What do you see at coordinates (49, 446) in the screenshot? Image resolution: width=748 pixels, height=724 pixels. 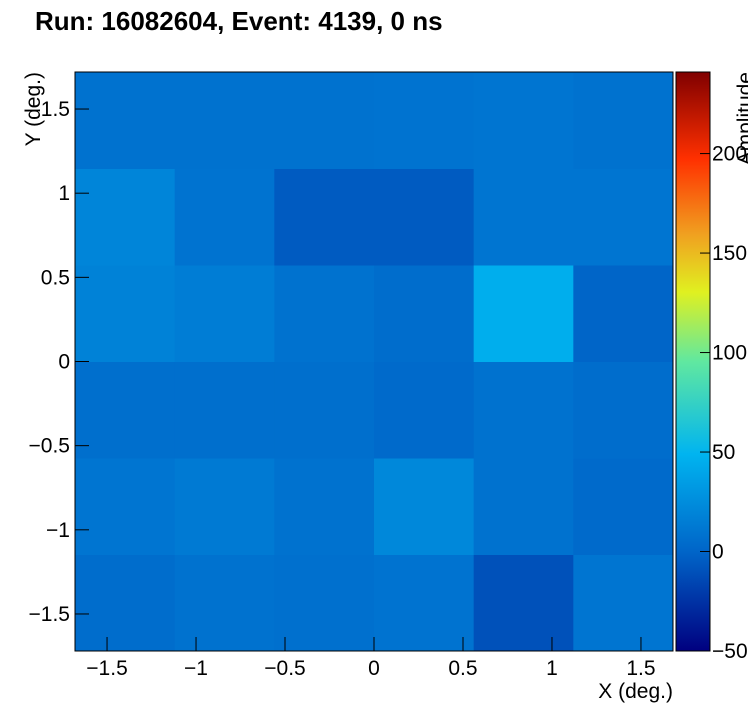 I see `y-tick-label: −0.5` at bounding box center [49, 446].